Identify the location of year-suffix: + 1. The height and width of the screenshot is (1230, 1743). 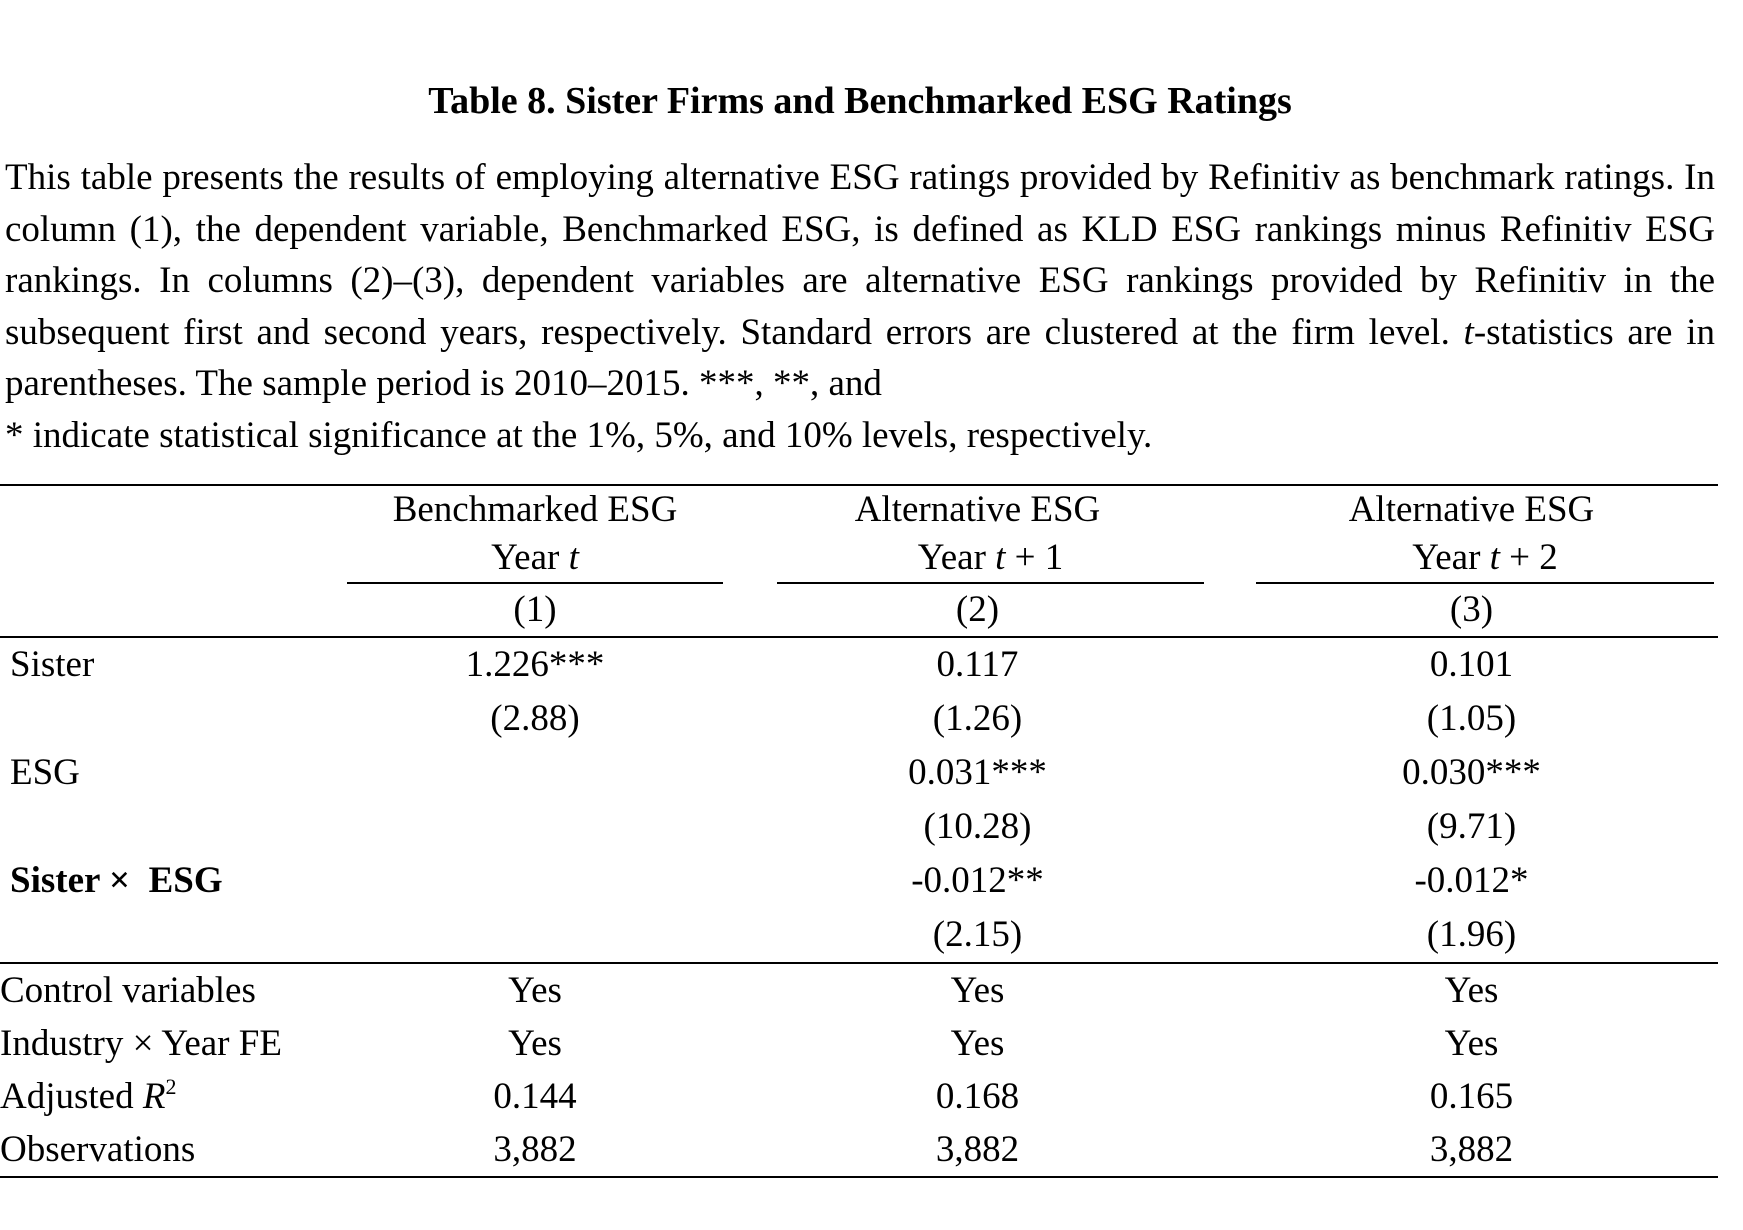
(1034, 557).